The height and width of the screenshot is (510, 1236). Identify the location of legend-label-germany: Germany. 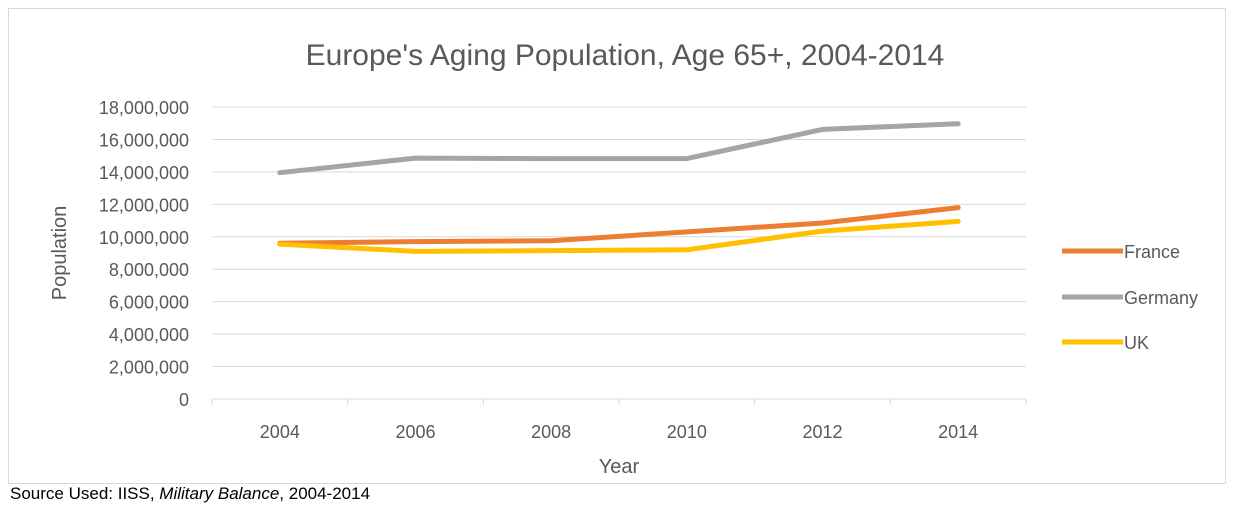
(1161, 298).